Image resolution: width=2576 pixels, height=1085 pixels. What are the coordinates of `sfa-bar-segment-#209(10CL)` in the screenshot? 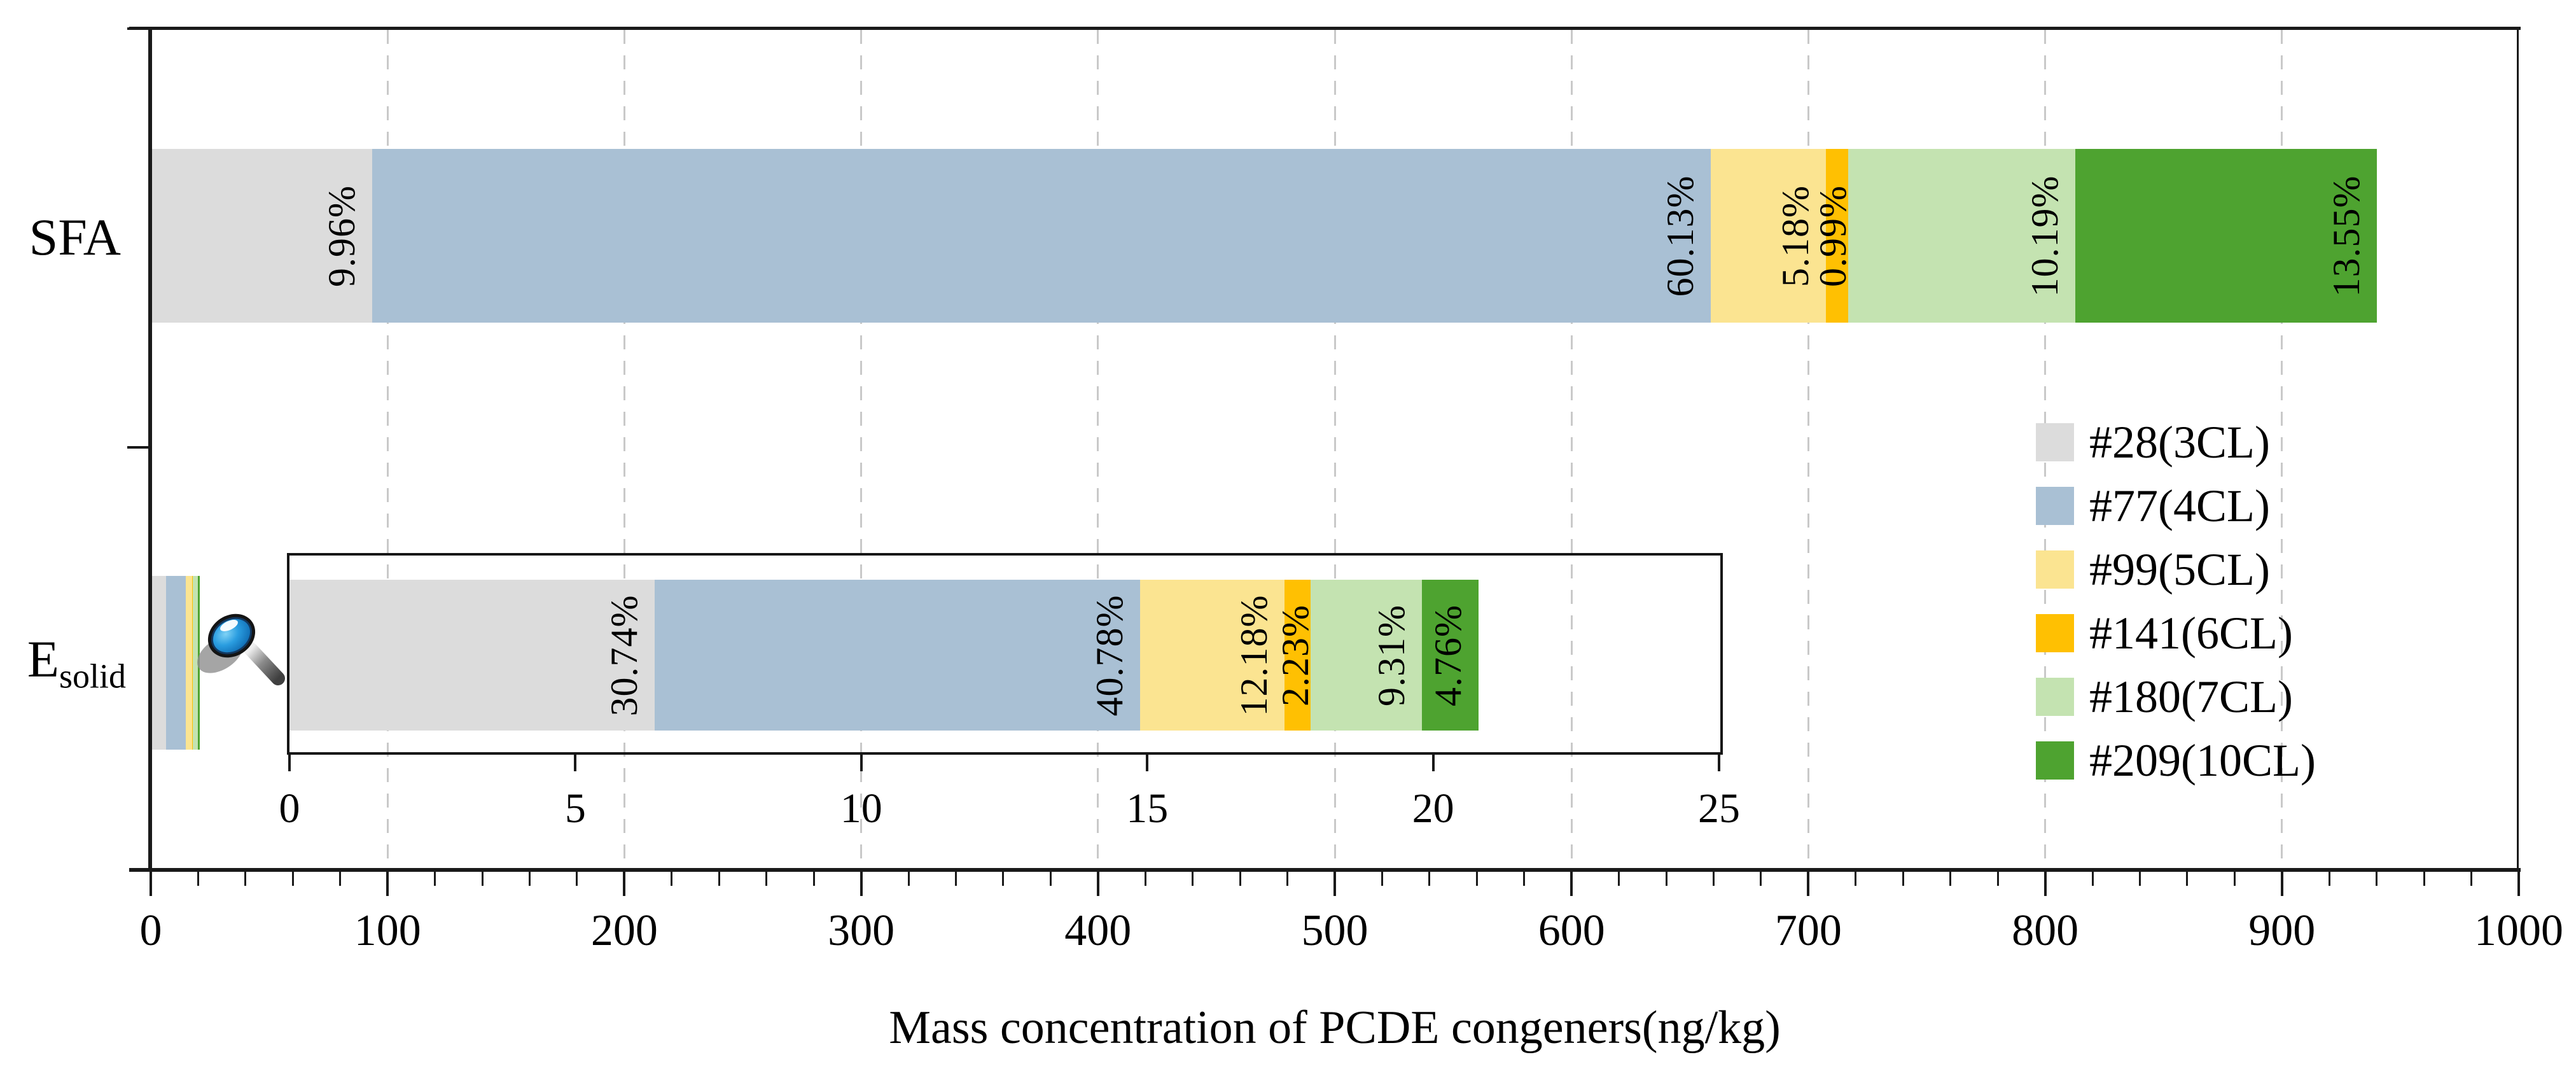 It's located at (2226, 236).